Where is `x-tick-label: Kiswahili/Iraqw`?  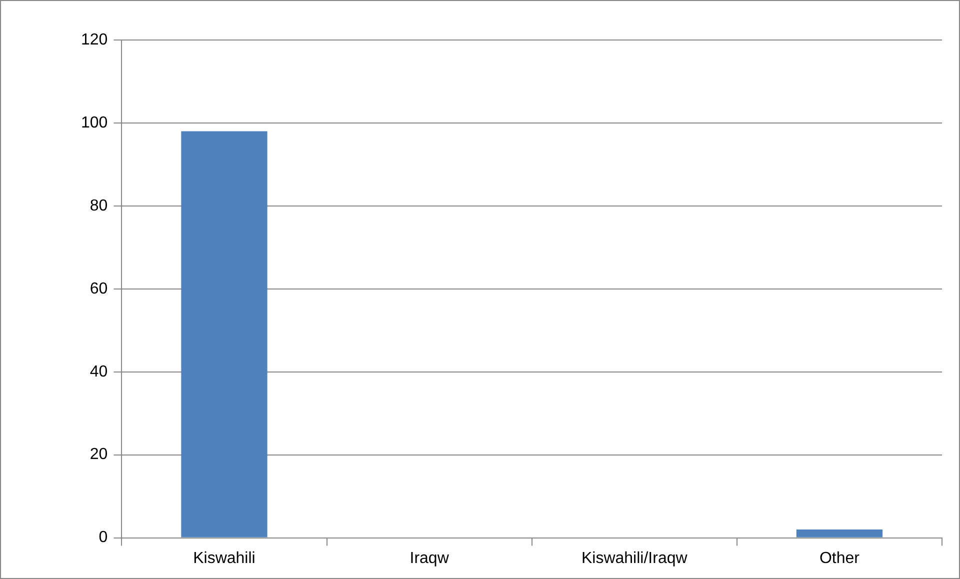 x-tick-label: Kiswahili/Iraqw is located at coordinates (634, 558).